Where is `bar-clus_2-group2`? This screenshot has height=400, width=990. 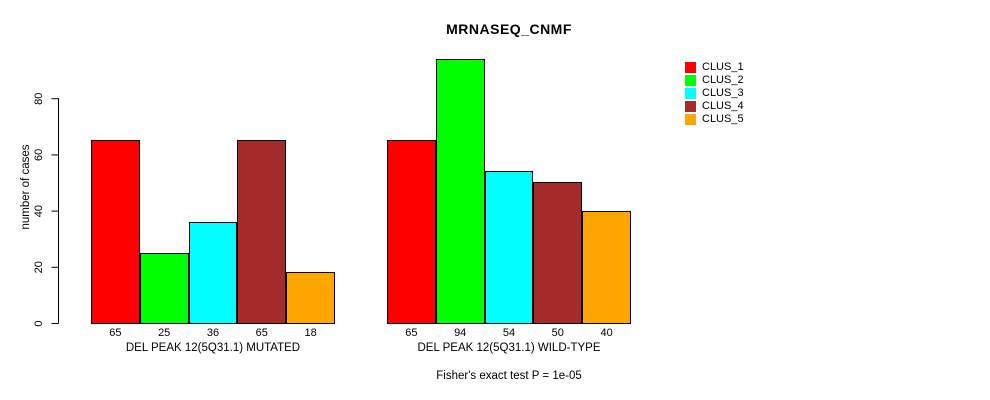
bar-clus_2-group2 is located at coordinates (460, 191).